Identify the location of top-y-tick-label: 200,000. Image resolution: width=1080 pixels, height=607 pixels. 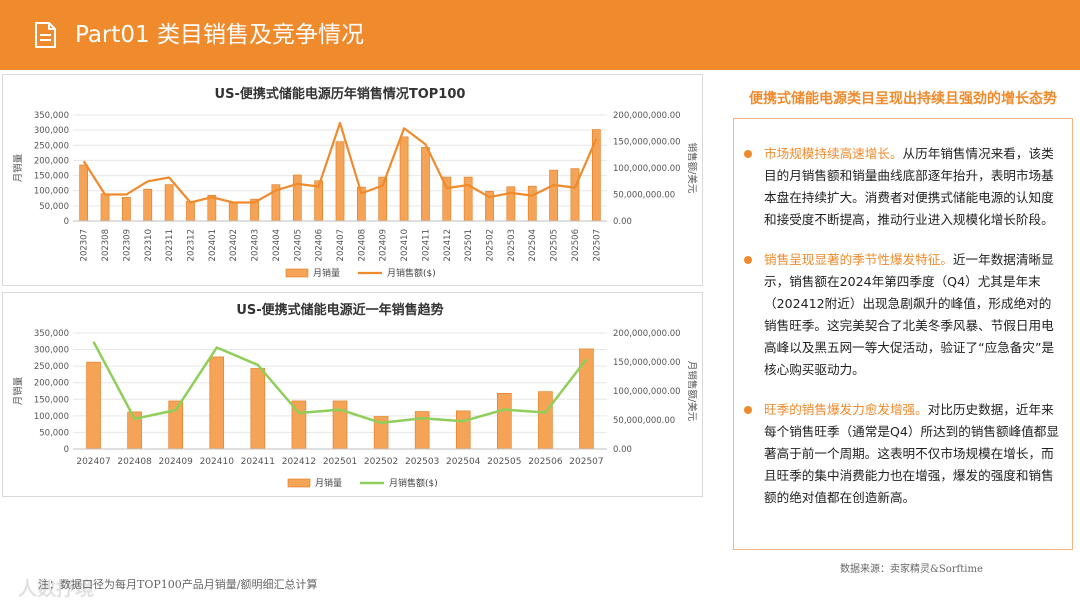
(51, 161).